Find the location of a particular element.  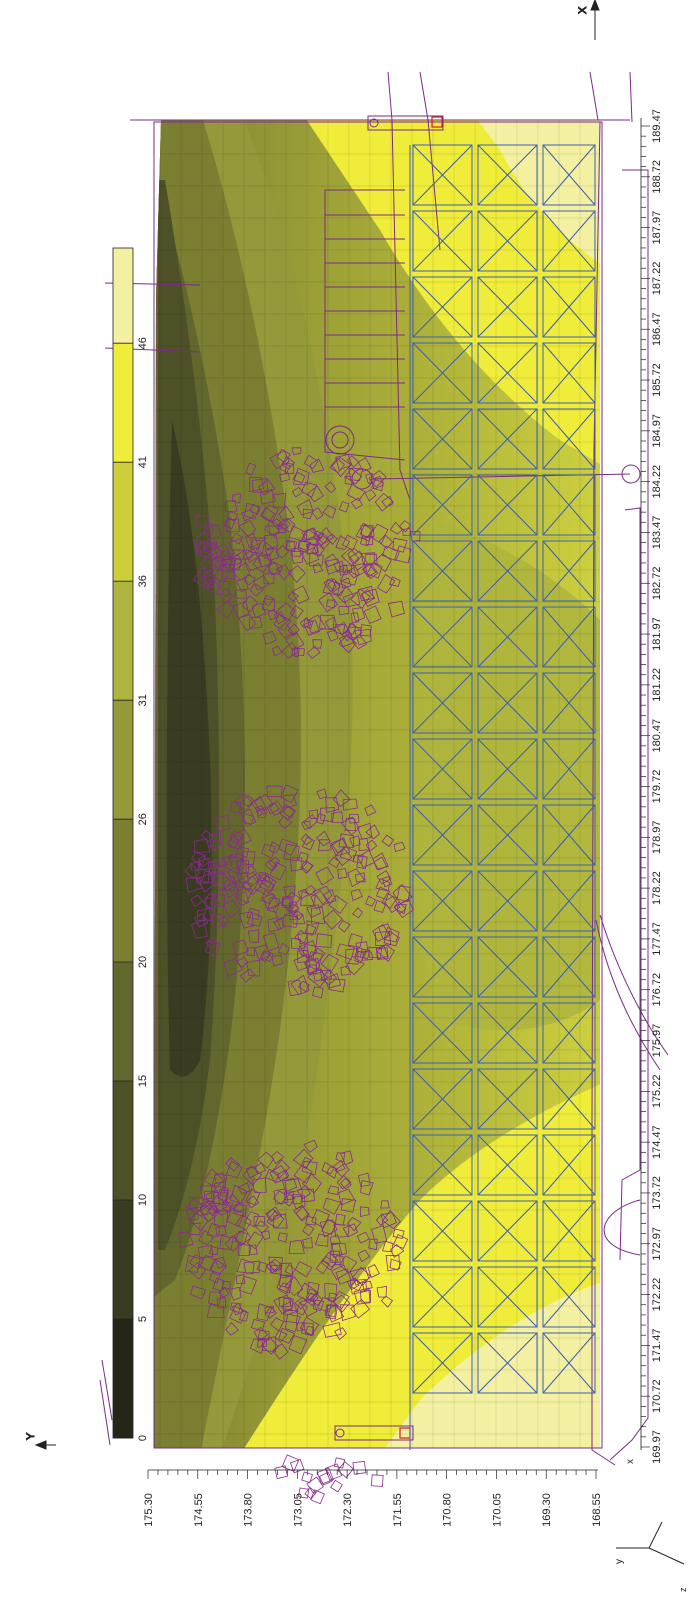

legend-label: 31 is located at coordinates (143, 700).